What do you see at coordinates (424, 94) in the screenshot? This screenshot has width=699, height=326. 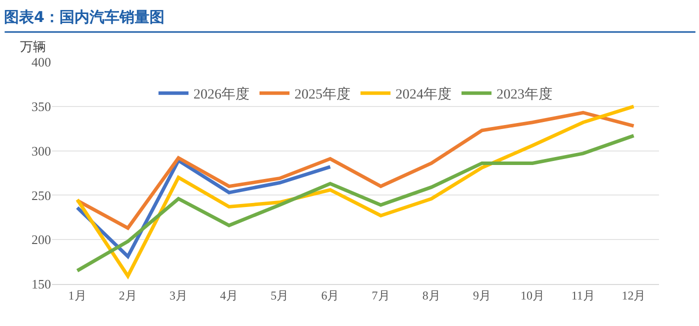 I see `legend-label: 2024年度` at bounding box center [424, 94].